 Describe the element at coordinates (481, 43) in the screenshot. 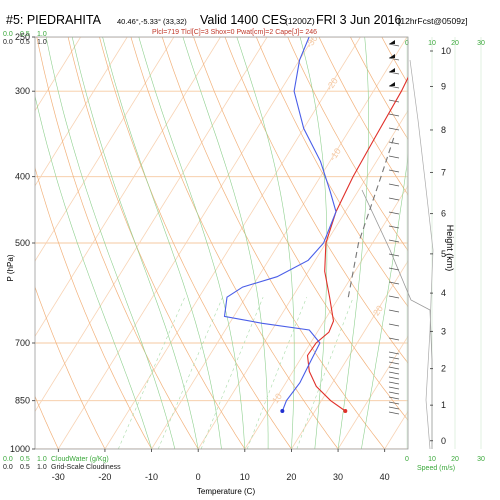

I see `speed-tick-top: 30` at that location.